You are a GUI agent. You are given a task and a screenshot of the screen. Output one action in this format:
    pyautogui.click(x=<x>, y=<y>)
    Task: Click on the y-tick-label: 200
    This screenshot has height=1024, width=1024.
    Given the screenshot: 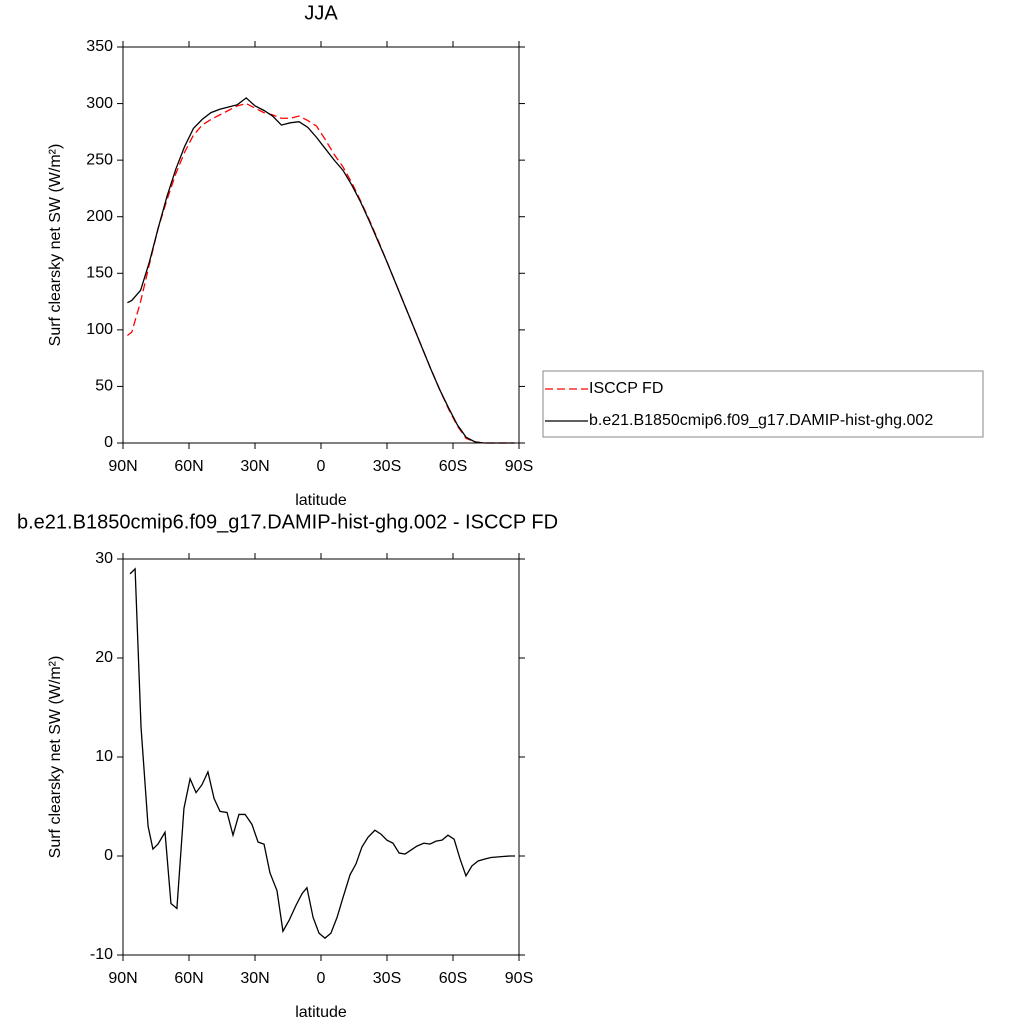 What is the action you would take?
    pyautogui.click(x=99, y=216)
    